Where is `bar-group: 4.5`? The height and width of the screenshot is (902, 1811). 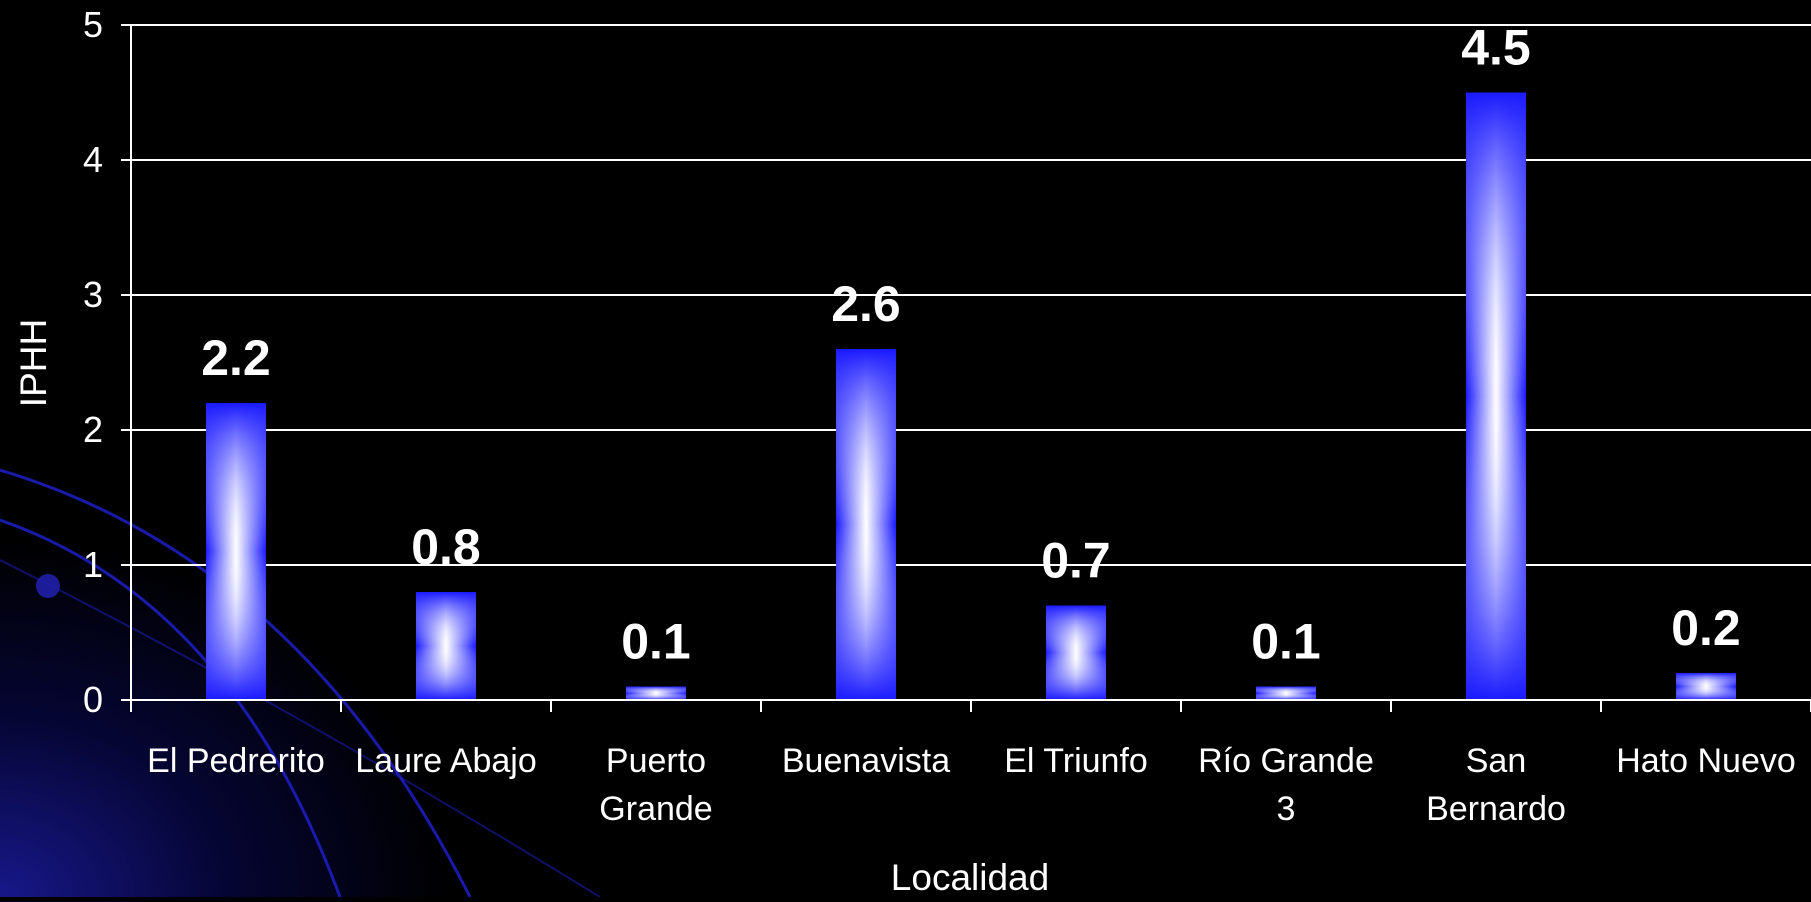
bar-group: 4.5 is located at coordinates (1496, 360).